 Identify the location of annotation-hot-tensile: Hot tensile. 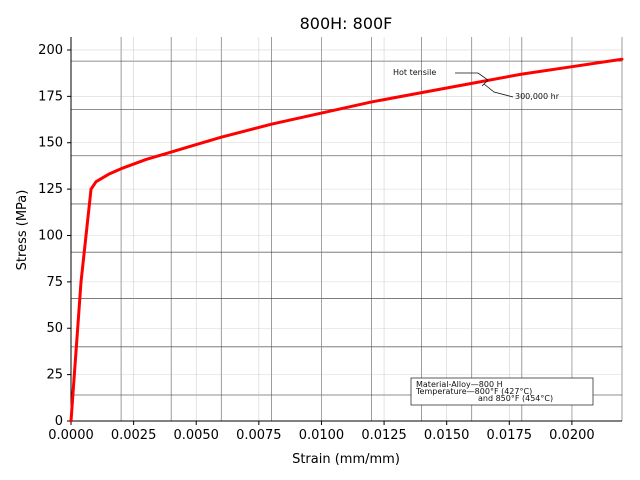
(414, 72).